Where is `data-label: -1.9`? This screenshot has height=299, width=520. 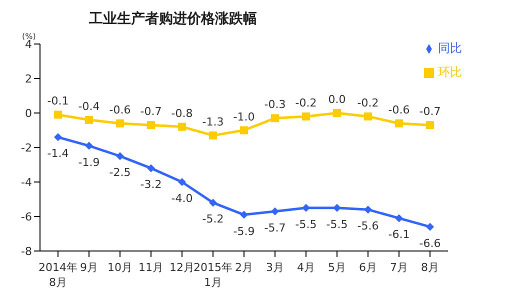
data-label: -1.9 is located at coordinates (89, 162).